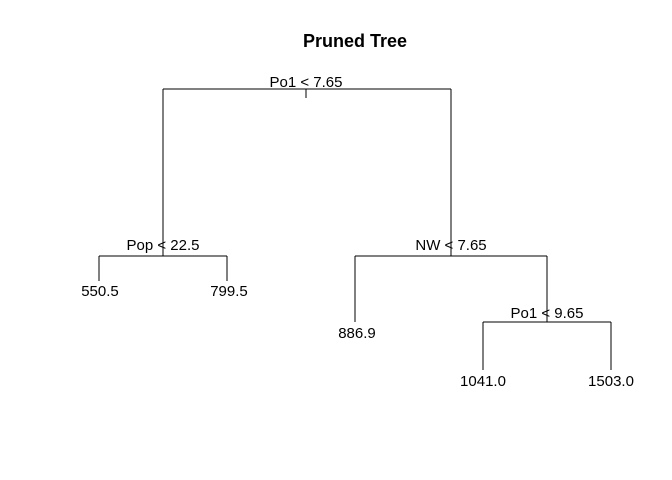 This screenshot has width=672, height=480. I want to click on root-split-label: Po1 < 7.65, so click(306, 82).